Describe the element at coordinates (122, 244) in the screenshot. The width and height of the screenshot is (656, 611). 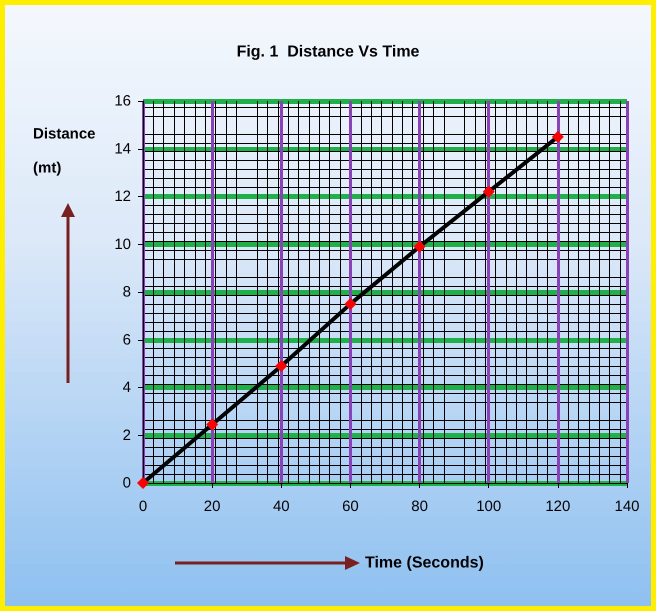
I see `y-tick-label: 10` at that location.